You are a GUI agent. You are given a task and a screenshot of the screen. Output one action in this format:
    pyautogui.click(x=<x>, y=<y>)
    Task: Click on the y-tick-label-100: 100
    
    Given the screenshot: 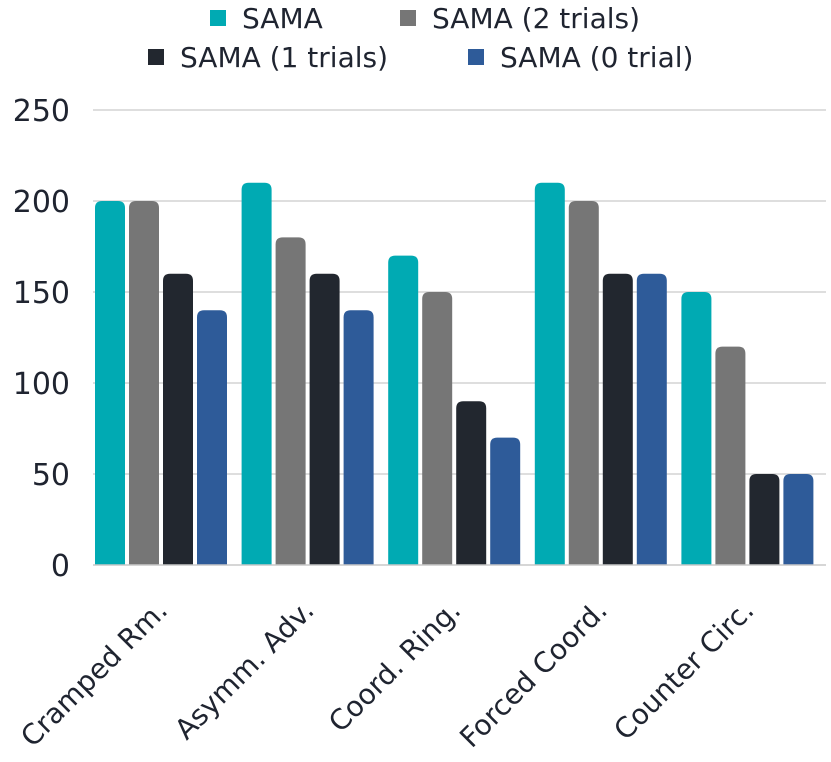 What is the action you would take?
    pyautogui.click(x=41, y=384)
    